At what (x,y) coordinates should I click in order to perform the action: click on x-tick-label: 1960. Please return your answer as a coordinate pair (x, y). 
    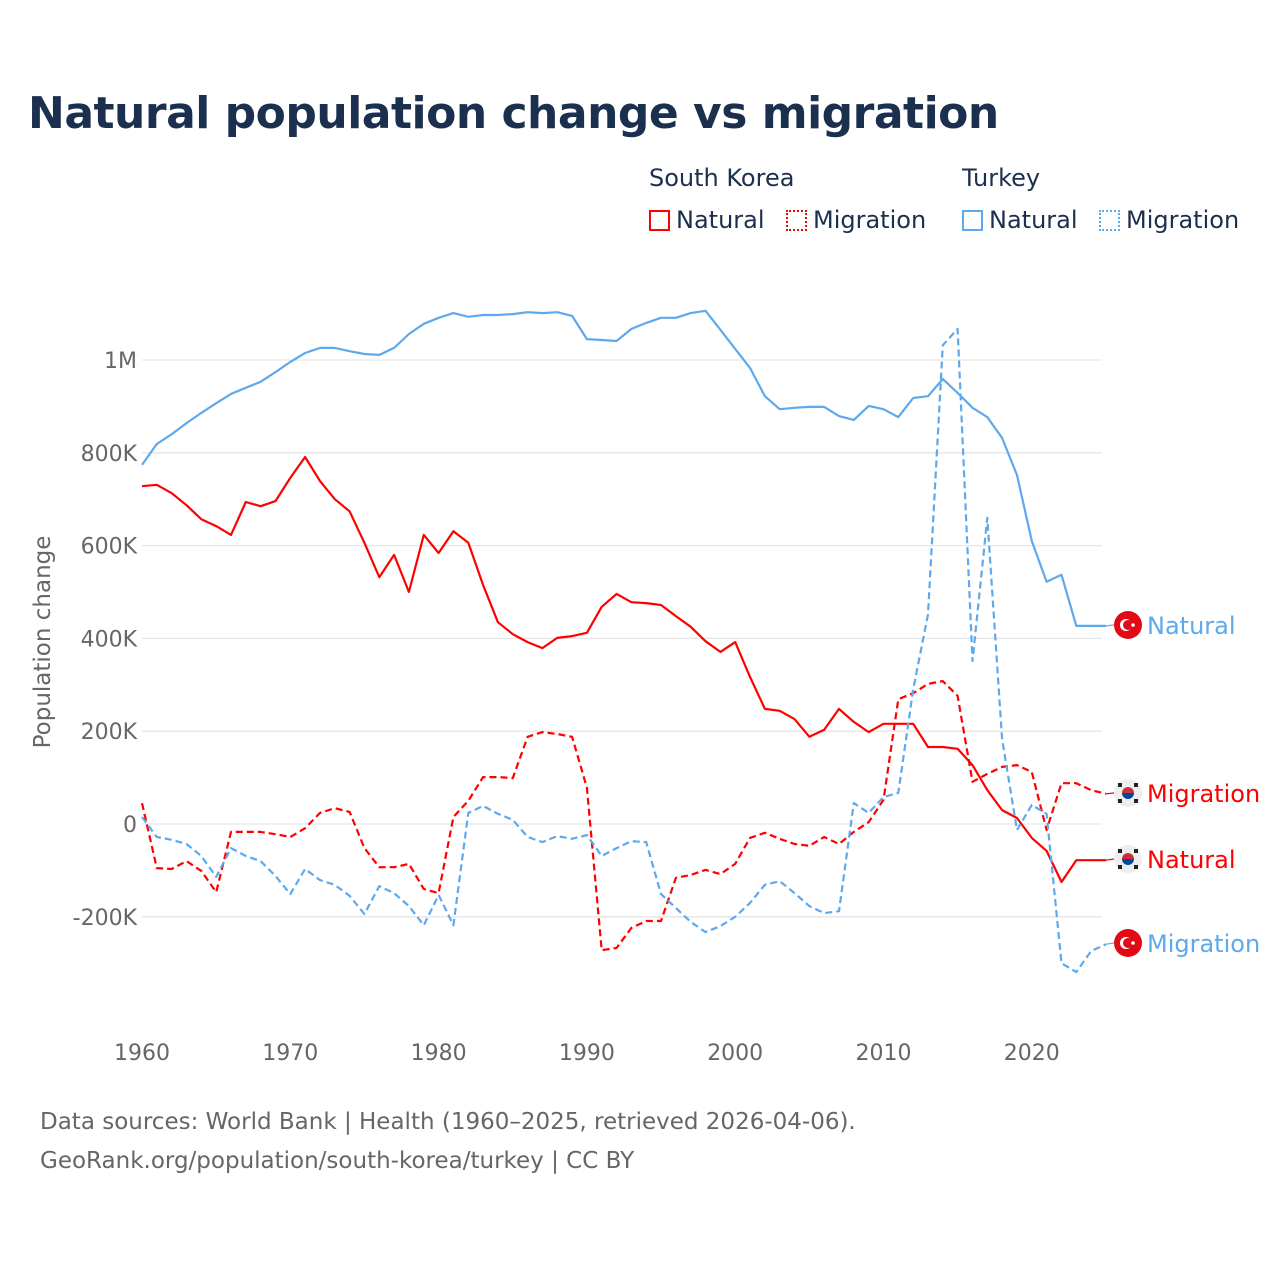
    Looking at the image, I should click on (142, 1053).